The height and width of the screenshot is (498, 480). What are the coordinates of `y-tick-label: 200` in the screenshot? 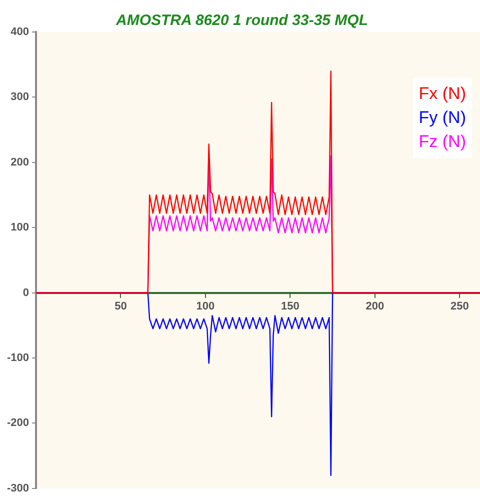 It's located at (20, 162).